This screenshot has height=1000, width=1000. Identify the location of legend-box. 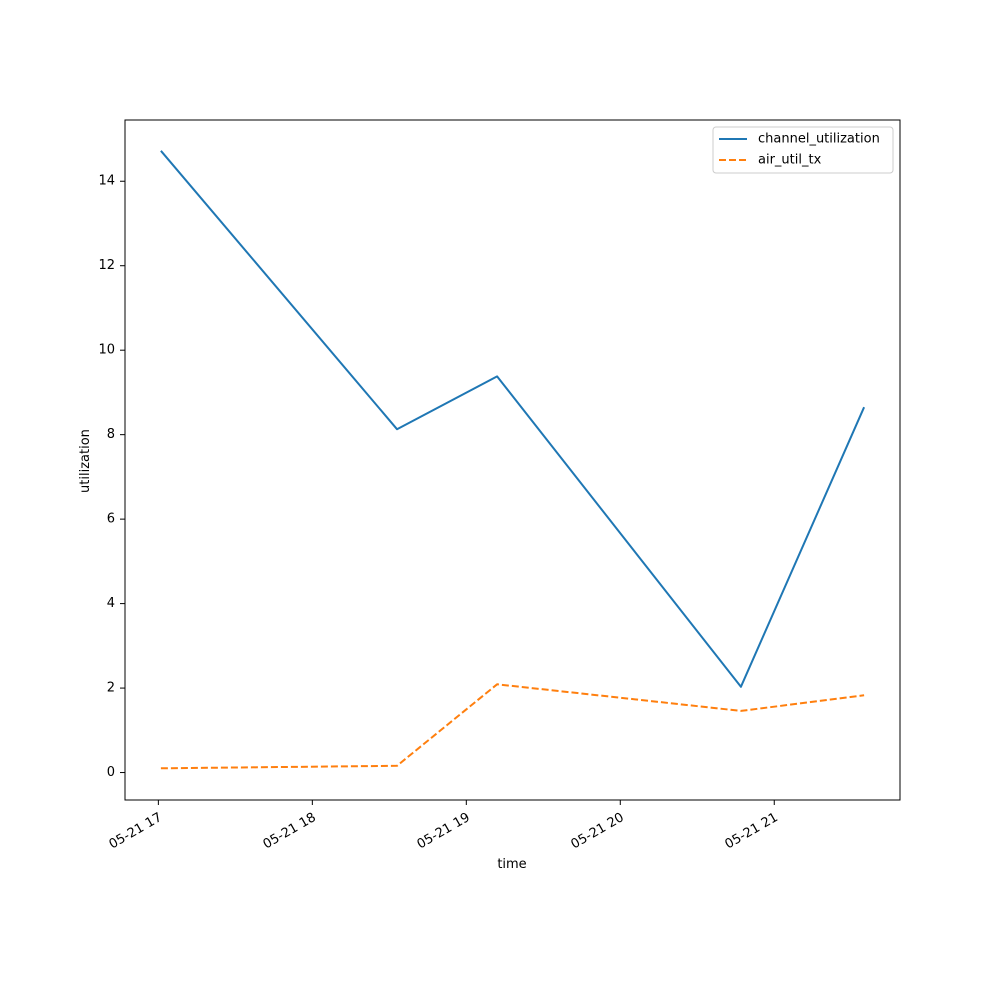
(803, 150).